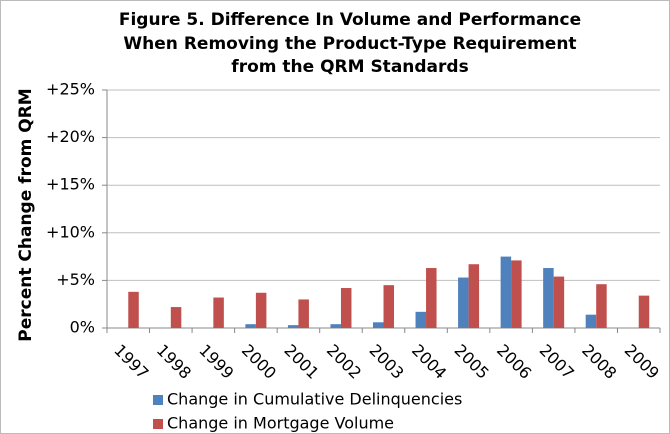 The width and height of the screenshot is (670, 434). What do you see at coordinates (70, 231) in the screenshot?
I see `y-tick-label: +10%` at bounding box center [70, 231].